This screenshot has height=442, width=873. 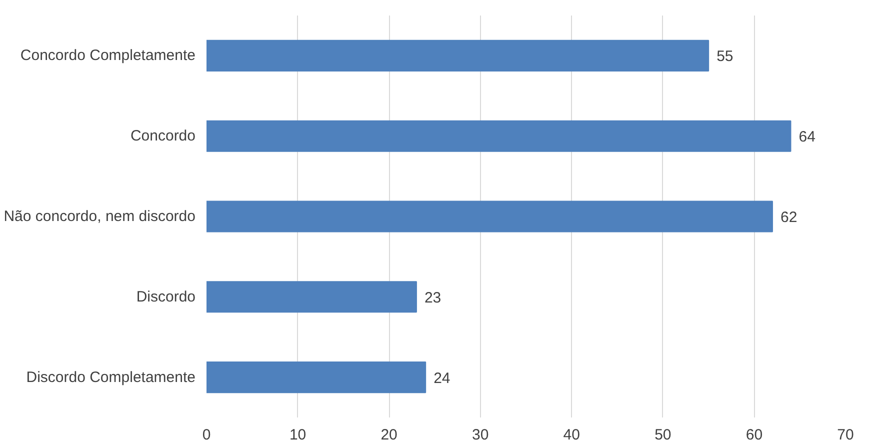 I want to click on x-tick-label: 50, so click(x=663, y=434).